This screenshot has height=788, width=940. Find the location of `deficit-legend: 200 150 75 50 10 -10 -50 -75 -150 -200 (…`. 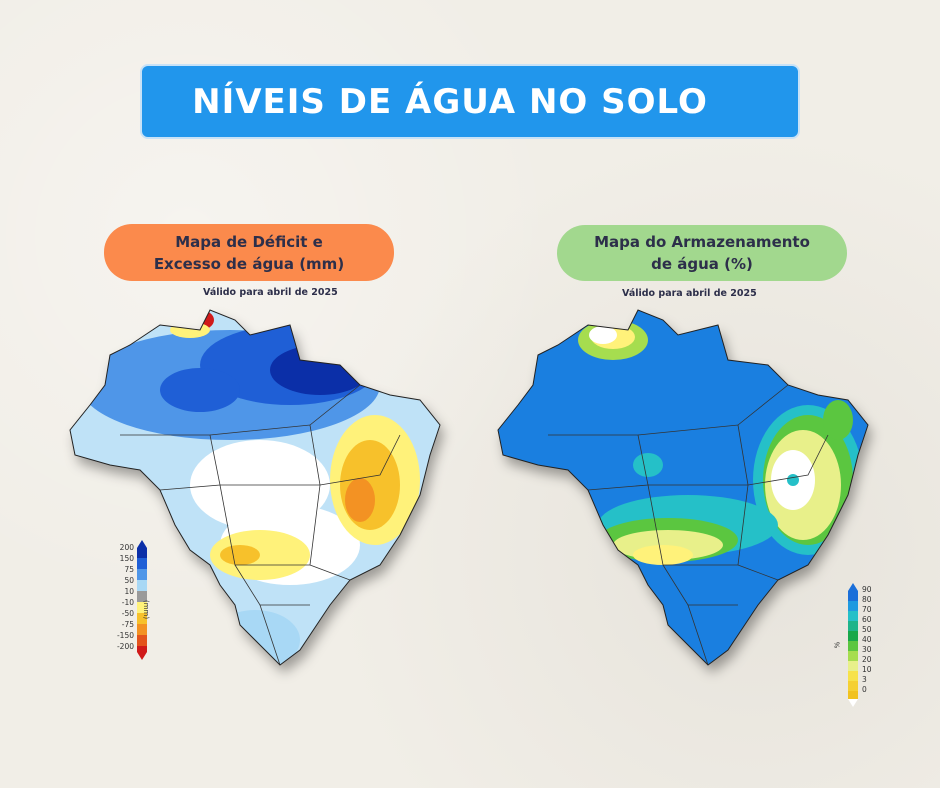

deficit-legend: 200 150 75 50 10 -10 -50 -75 -150 -200 (… is located at coordinates (137, 600).